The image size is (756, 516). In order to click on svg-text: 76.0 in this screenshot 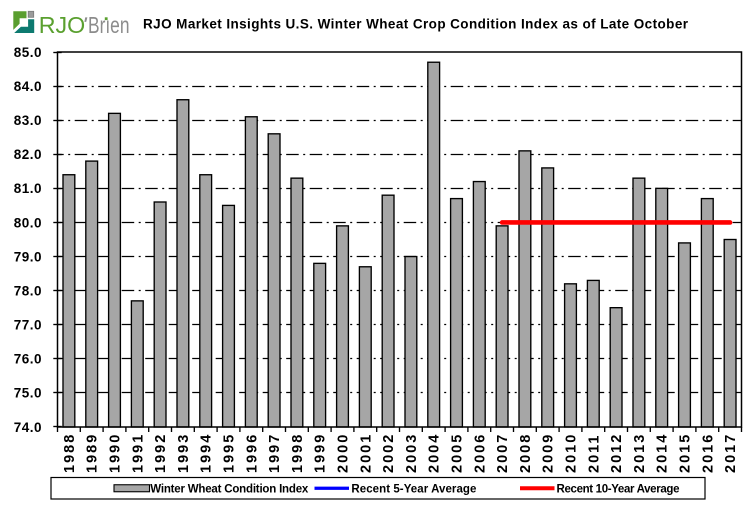, I will do `click(28, 359)`.